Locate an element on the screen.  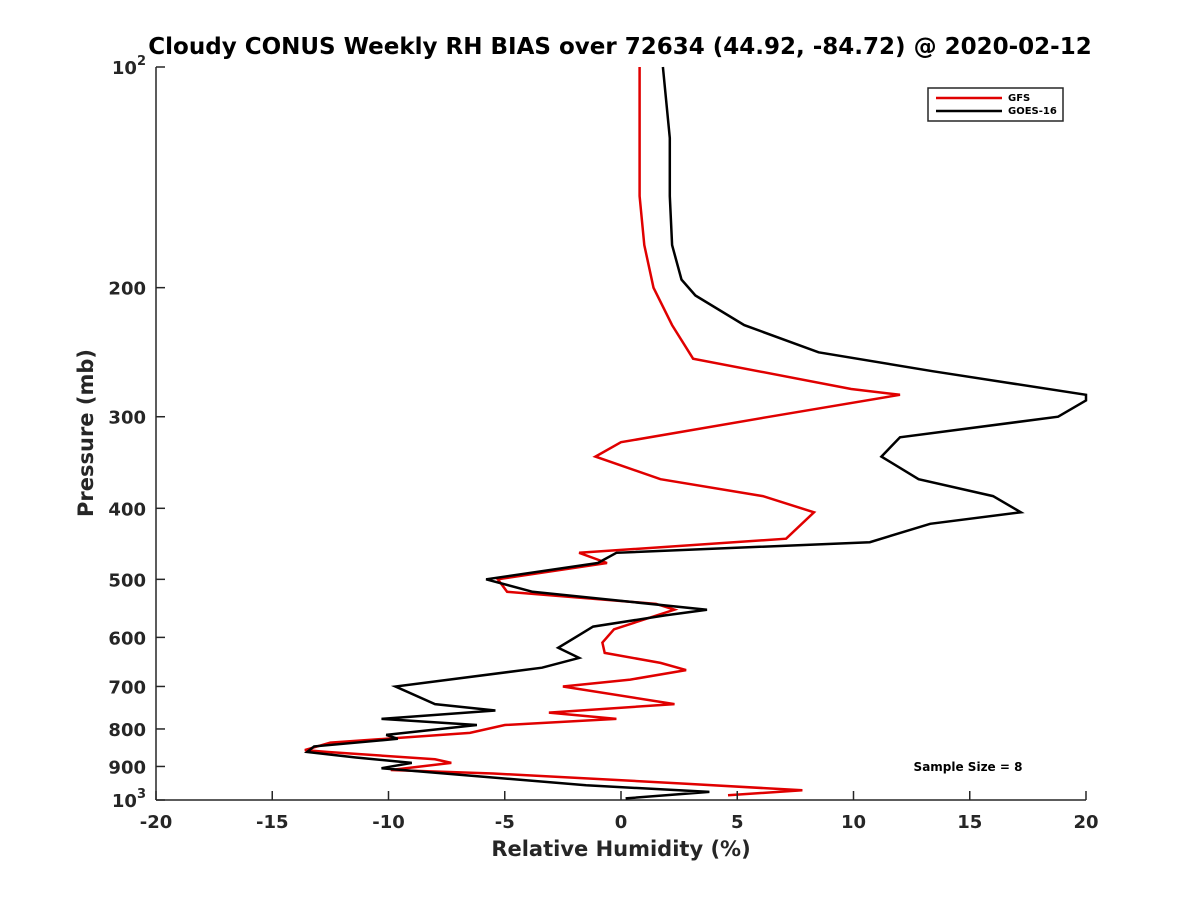
x-ticks: -20 -15 -10 -5 0 5 10 15 20 is located at coordinates (619, 812).